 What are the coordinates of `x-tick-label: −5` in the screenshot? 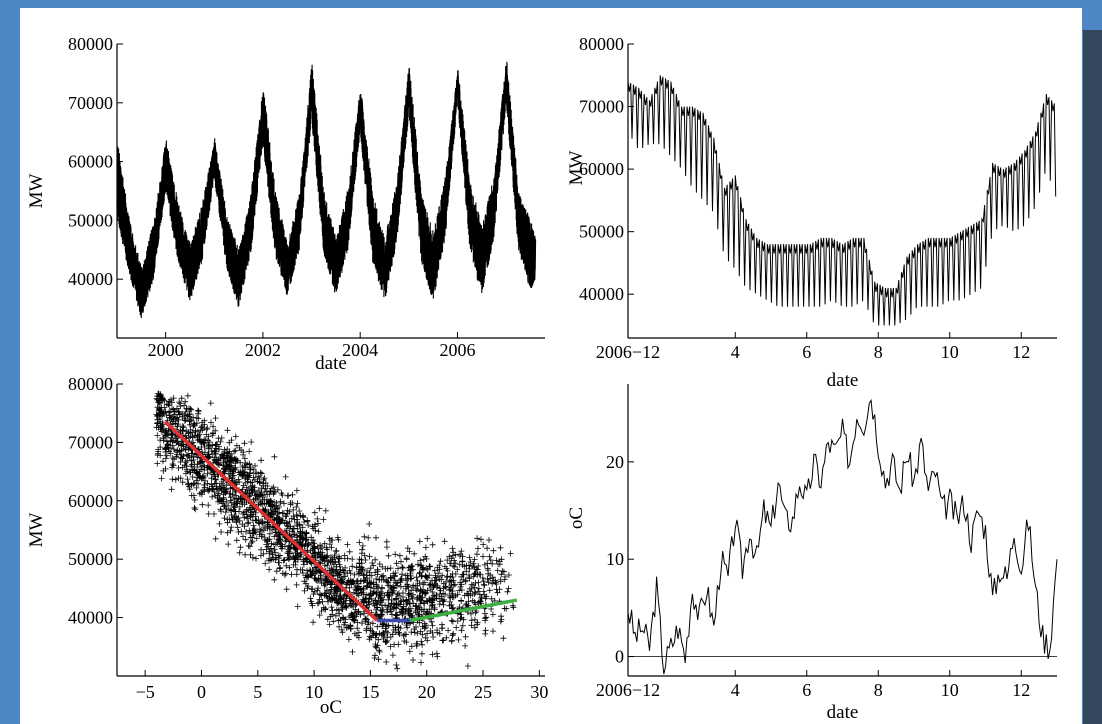 It's located at (145, 692).